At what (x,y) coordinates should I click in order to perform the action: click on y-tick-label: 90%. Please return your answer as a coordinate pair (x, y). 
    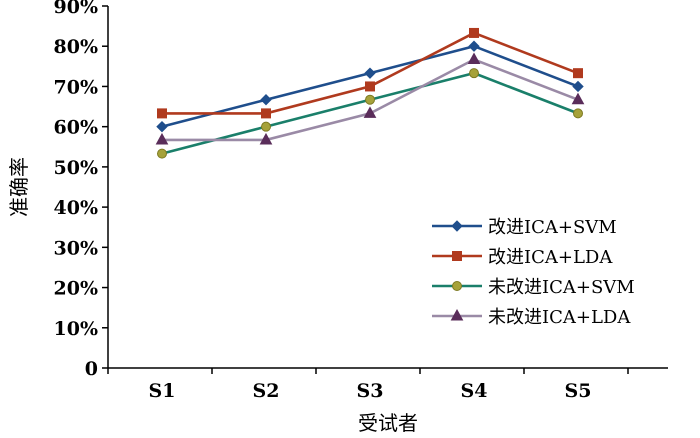
    Looking at the image, I should click on (76, 9).